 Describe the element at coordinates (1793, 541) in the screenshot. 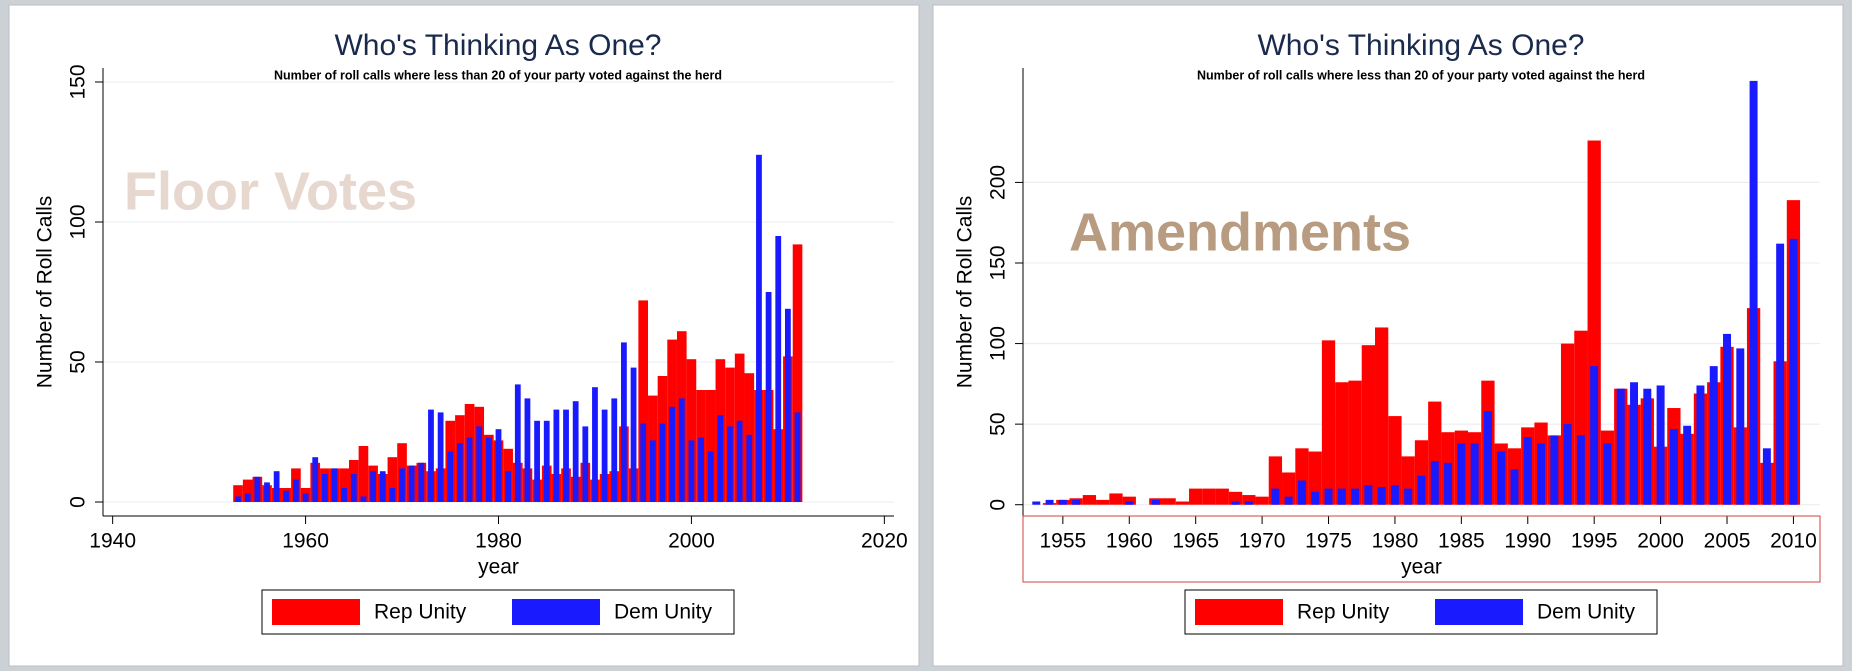

I see `x-tick-label: 2010` at that location.